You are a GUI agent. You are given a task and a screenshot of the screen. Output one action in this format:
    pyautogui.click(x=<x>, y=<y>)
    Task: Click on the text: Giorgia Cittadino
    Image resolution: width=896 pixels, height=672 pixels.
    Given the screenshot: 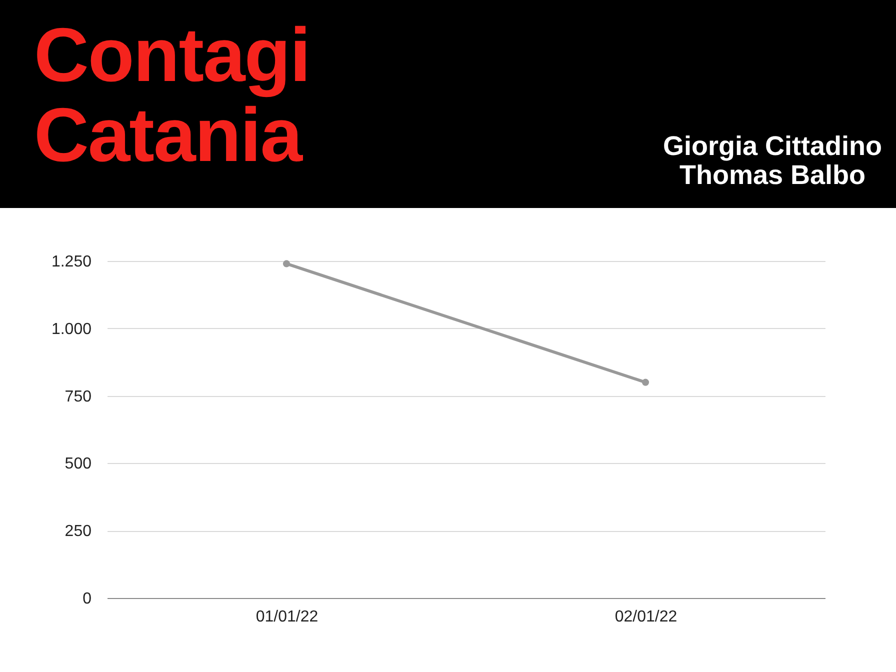 What is the action you would take?
    pyautogui.click(x=772, y=146)
    